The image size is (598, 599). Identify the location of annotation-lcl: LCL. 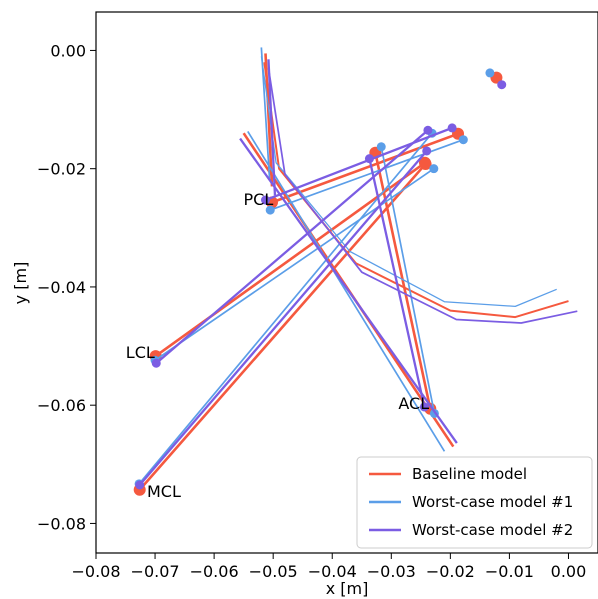
(140, 352).